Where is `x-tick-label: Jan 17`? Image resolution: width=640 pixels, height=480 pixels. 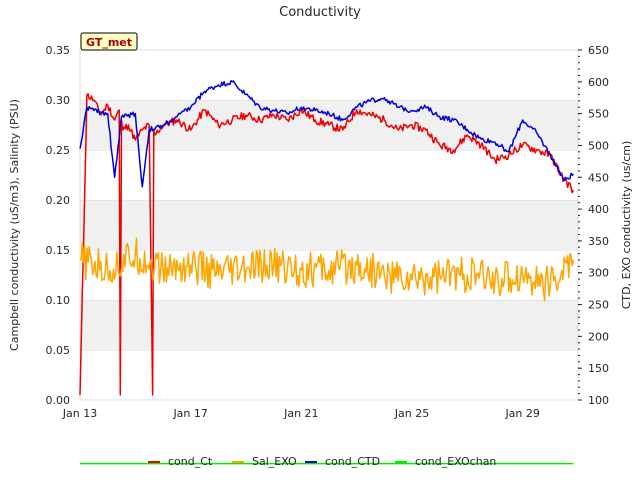 x-tick-label: Jan 17 is located at coordinates (189, 413).